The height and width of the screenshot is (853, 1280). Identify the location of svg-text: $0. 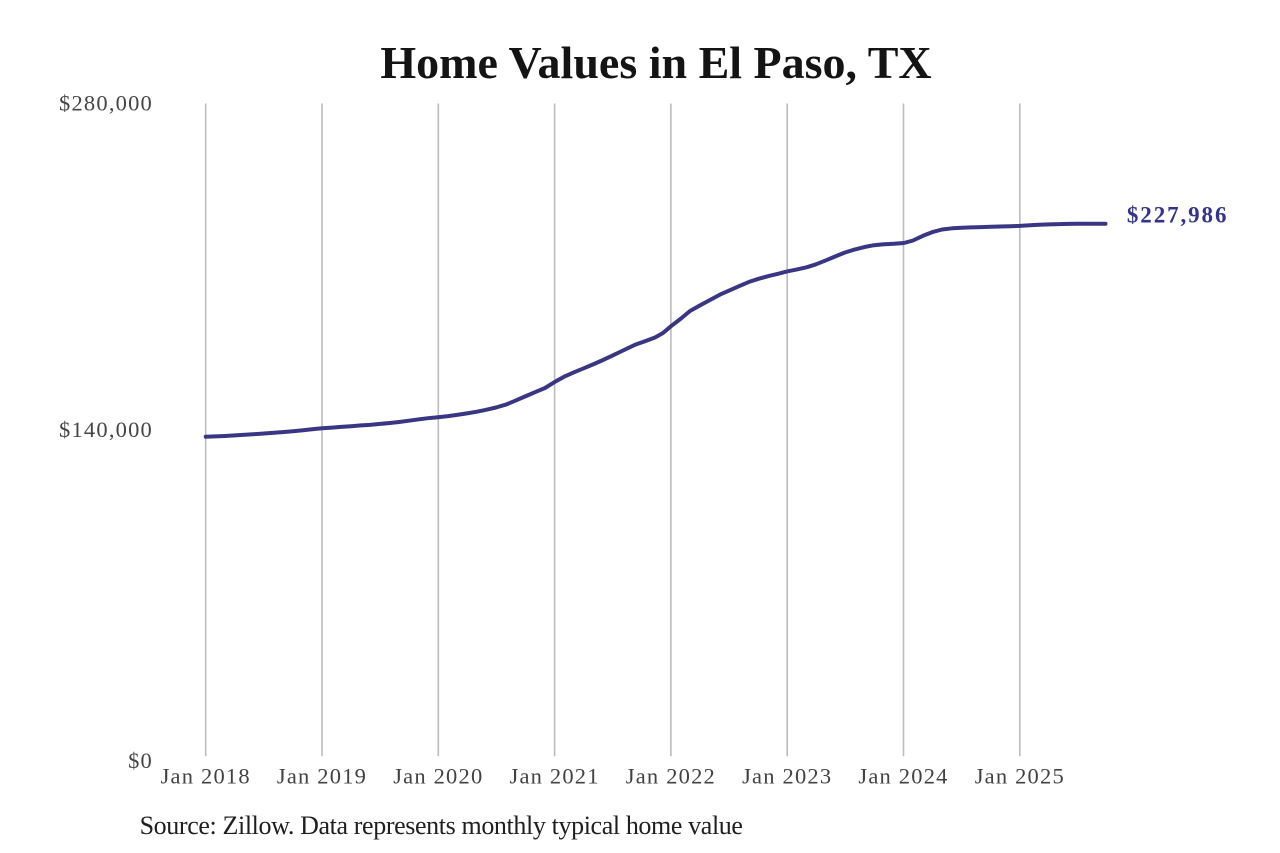
(140, 760).